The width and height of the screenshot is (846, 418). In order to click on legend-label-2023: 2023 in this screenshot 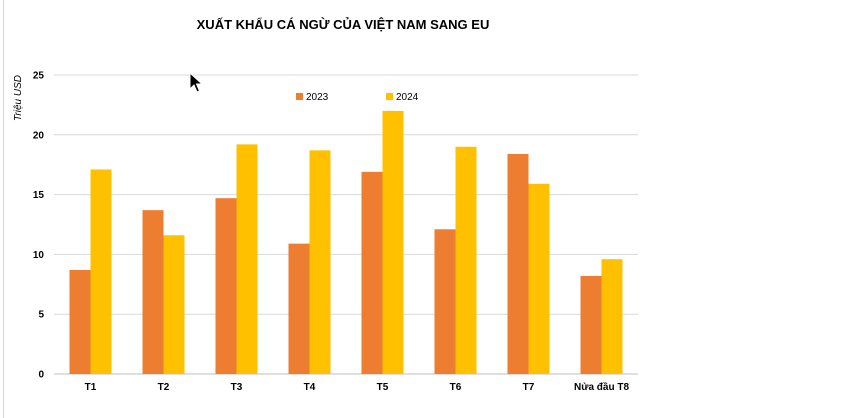, I will do `click(317, 97)`.